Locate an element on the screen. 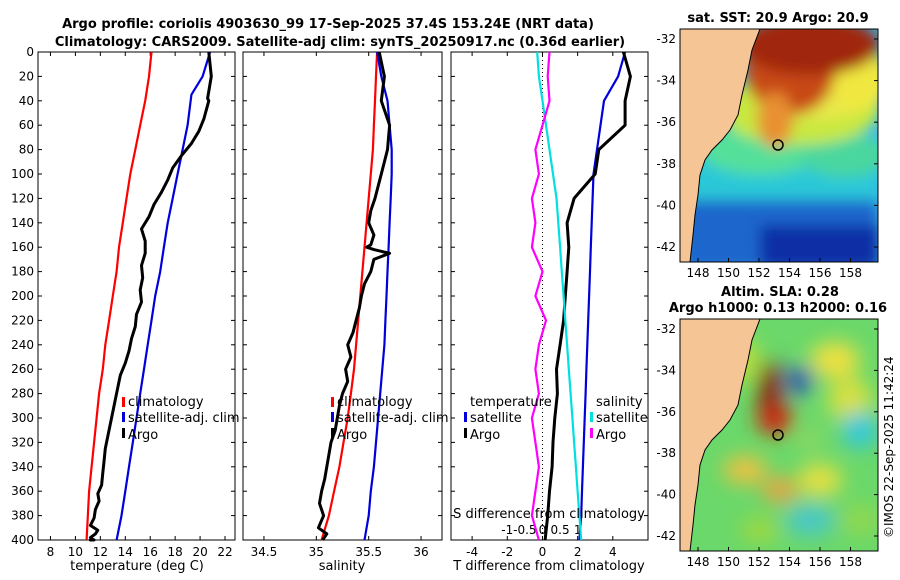  temperature-xlabel: temperature (deg C) is located at coordinates (137, 566).